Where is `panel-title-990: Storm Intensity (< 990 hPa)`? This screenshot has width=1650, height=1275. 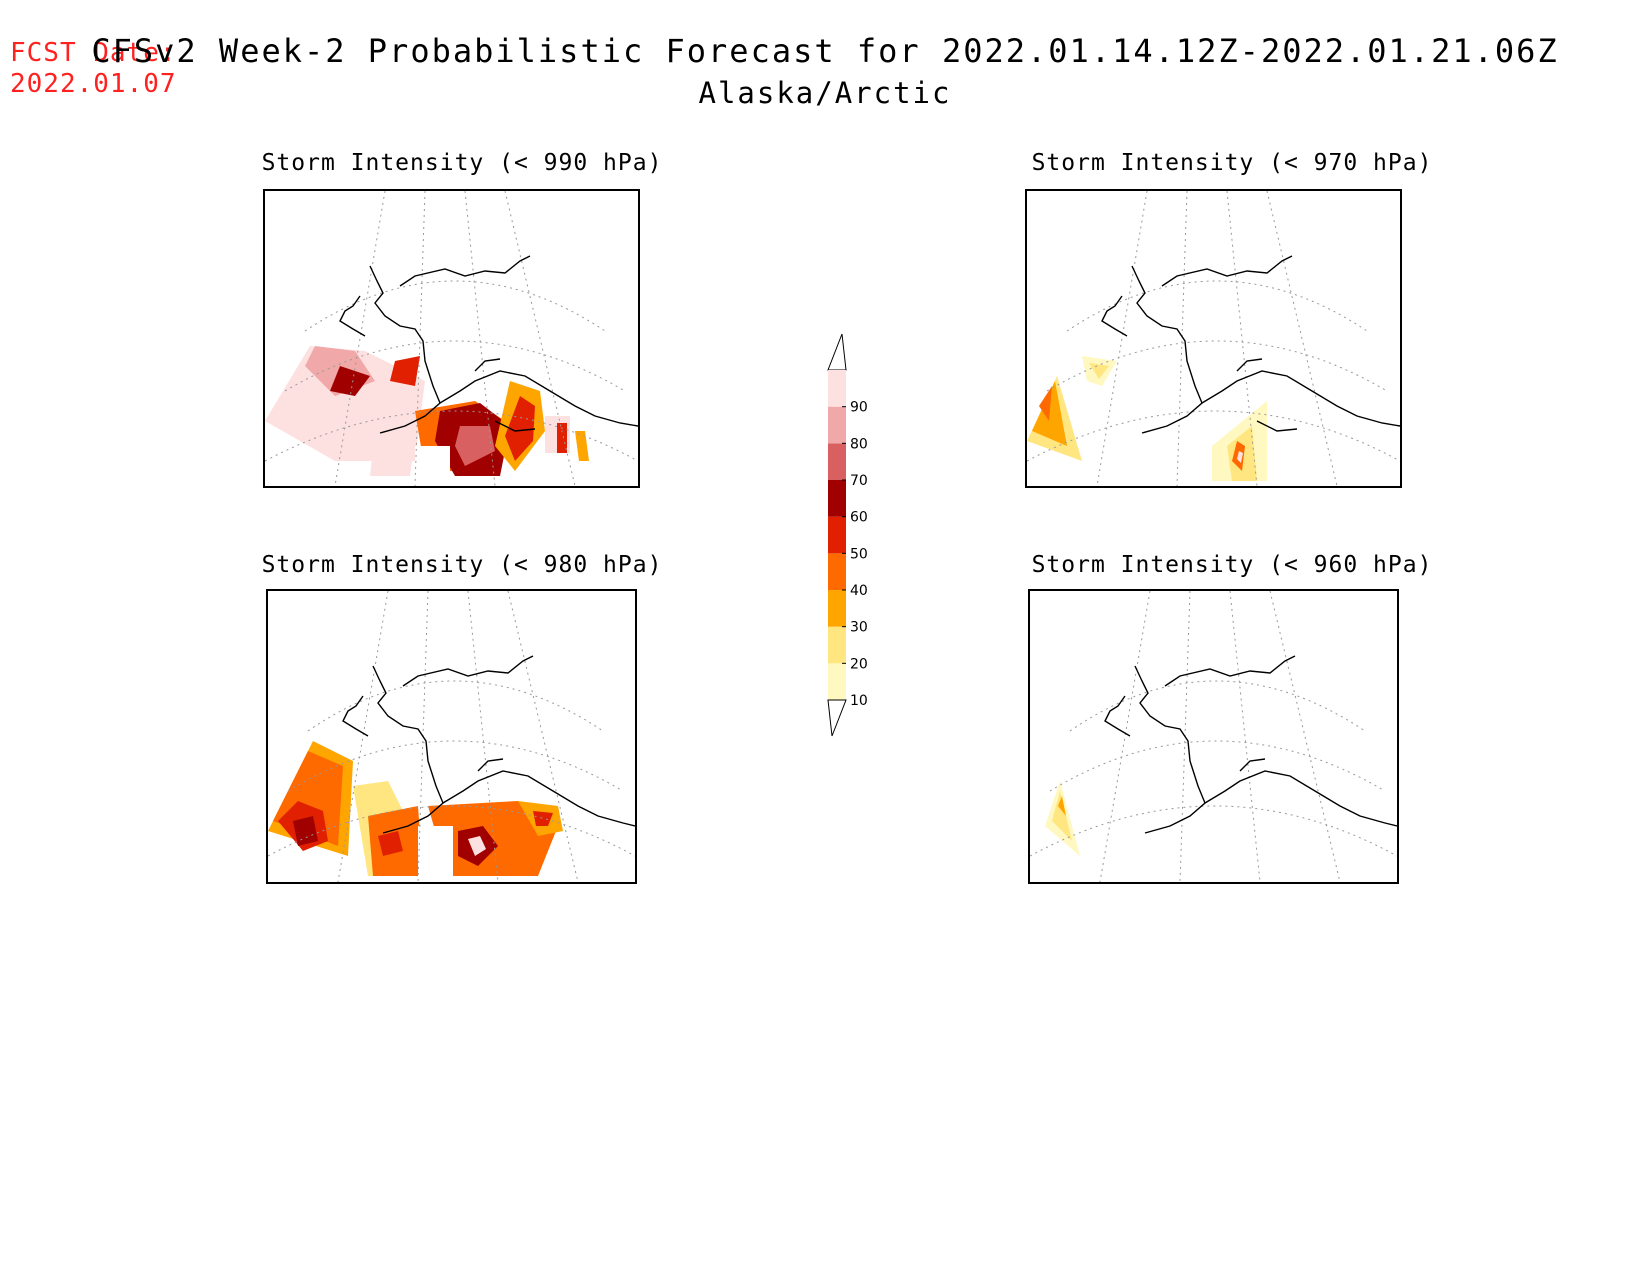 panel-title-990: Storm Intensity (< 990 hPa) is located at coordinates (462, 163).